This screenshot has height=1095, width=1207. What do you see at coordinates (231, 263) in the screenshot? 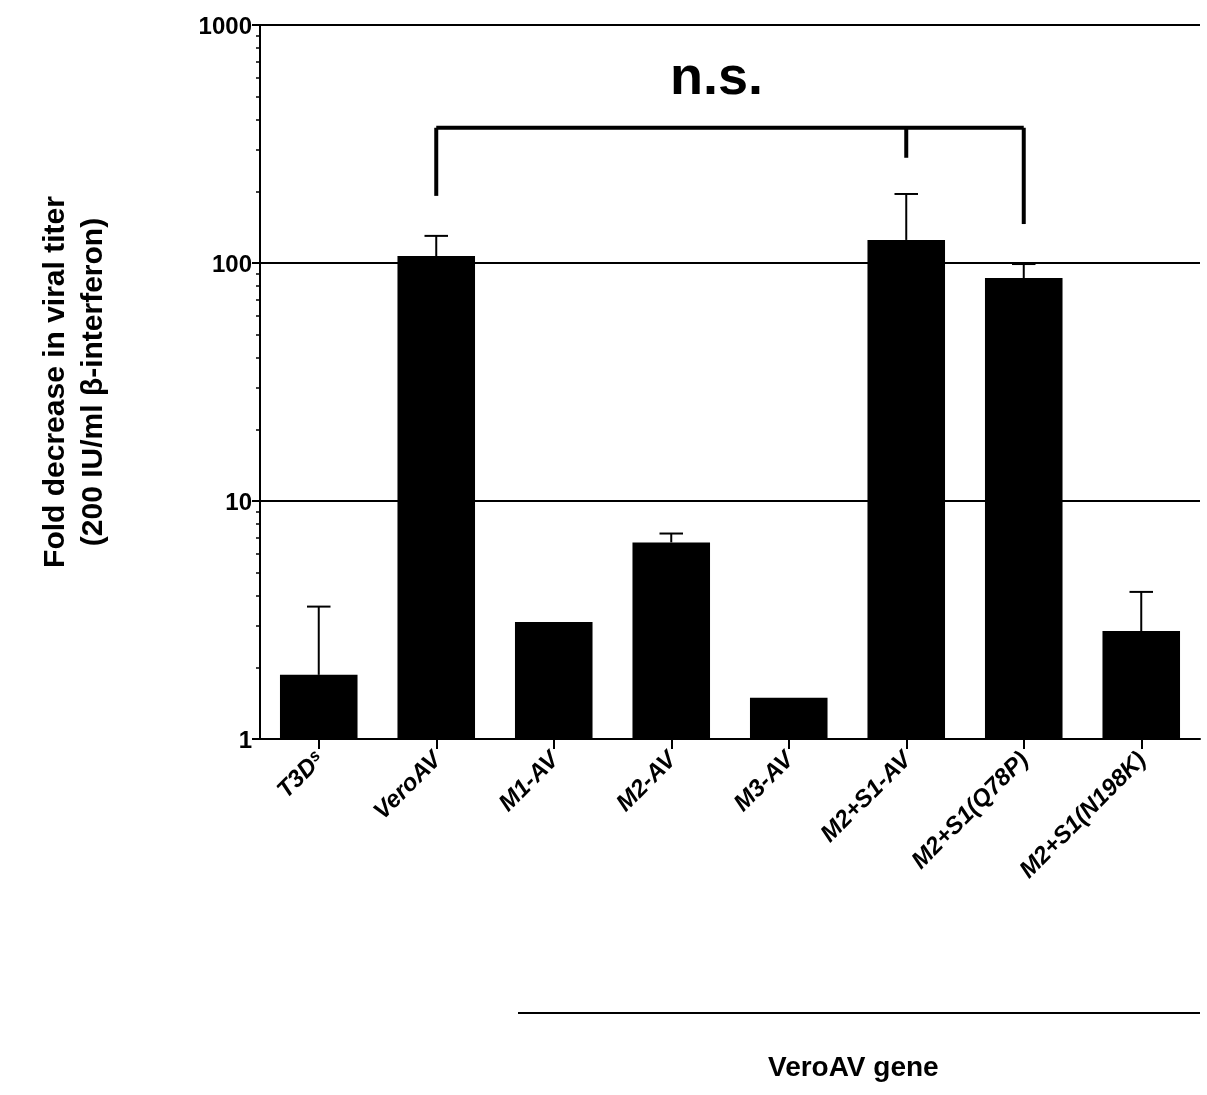
I see `y-tick-label: 100` at bounding box center [231, 263].